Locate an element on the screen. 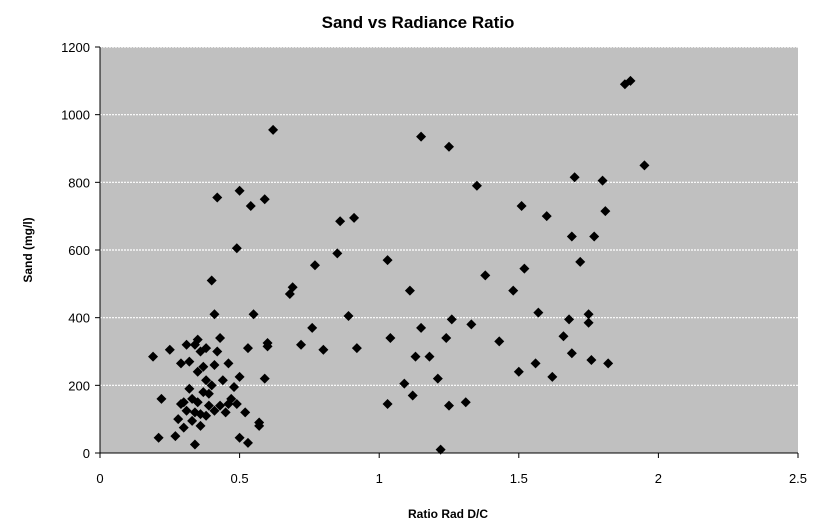 The height and width of the screenshot is (522, 825). x-tick-label-1: 0.5 is located at coordinates (240, 478).